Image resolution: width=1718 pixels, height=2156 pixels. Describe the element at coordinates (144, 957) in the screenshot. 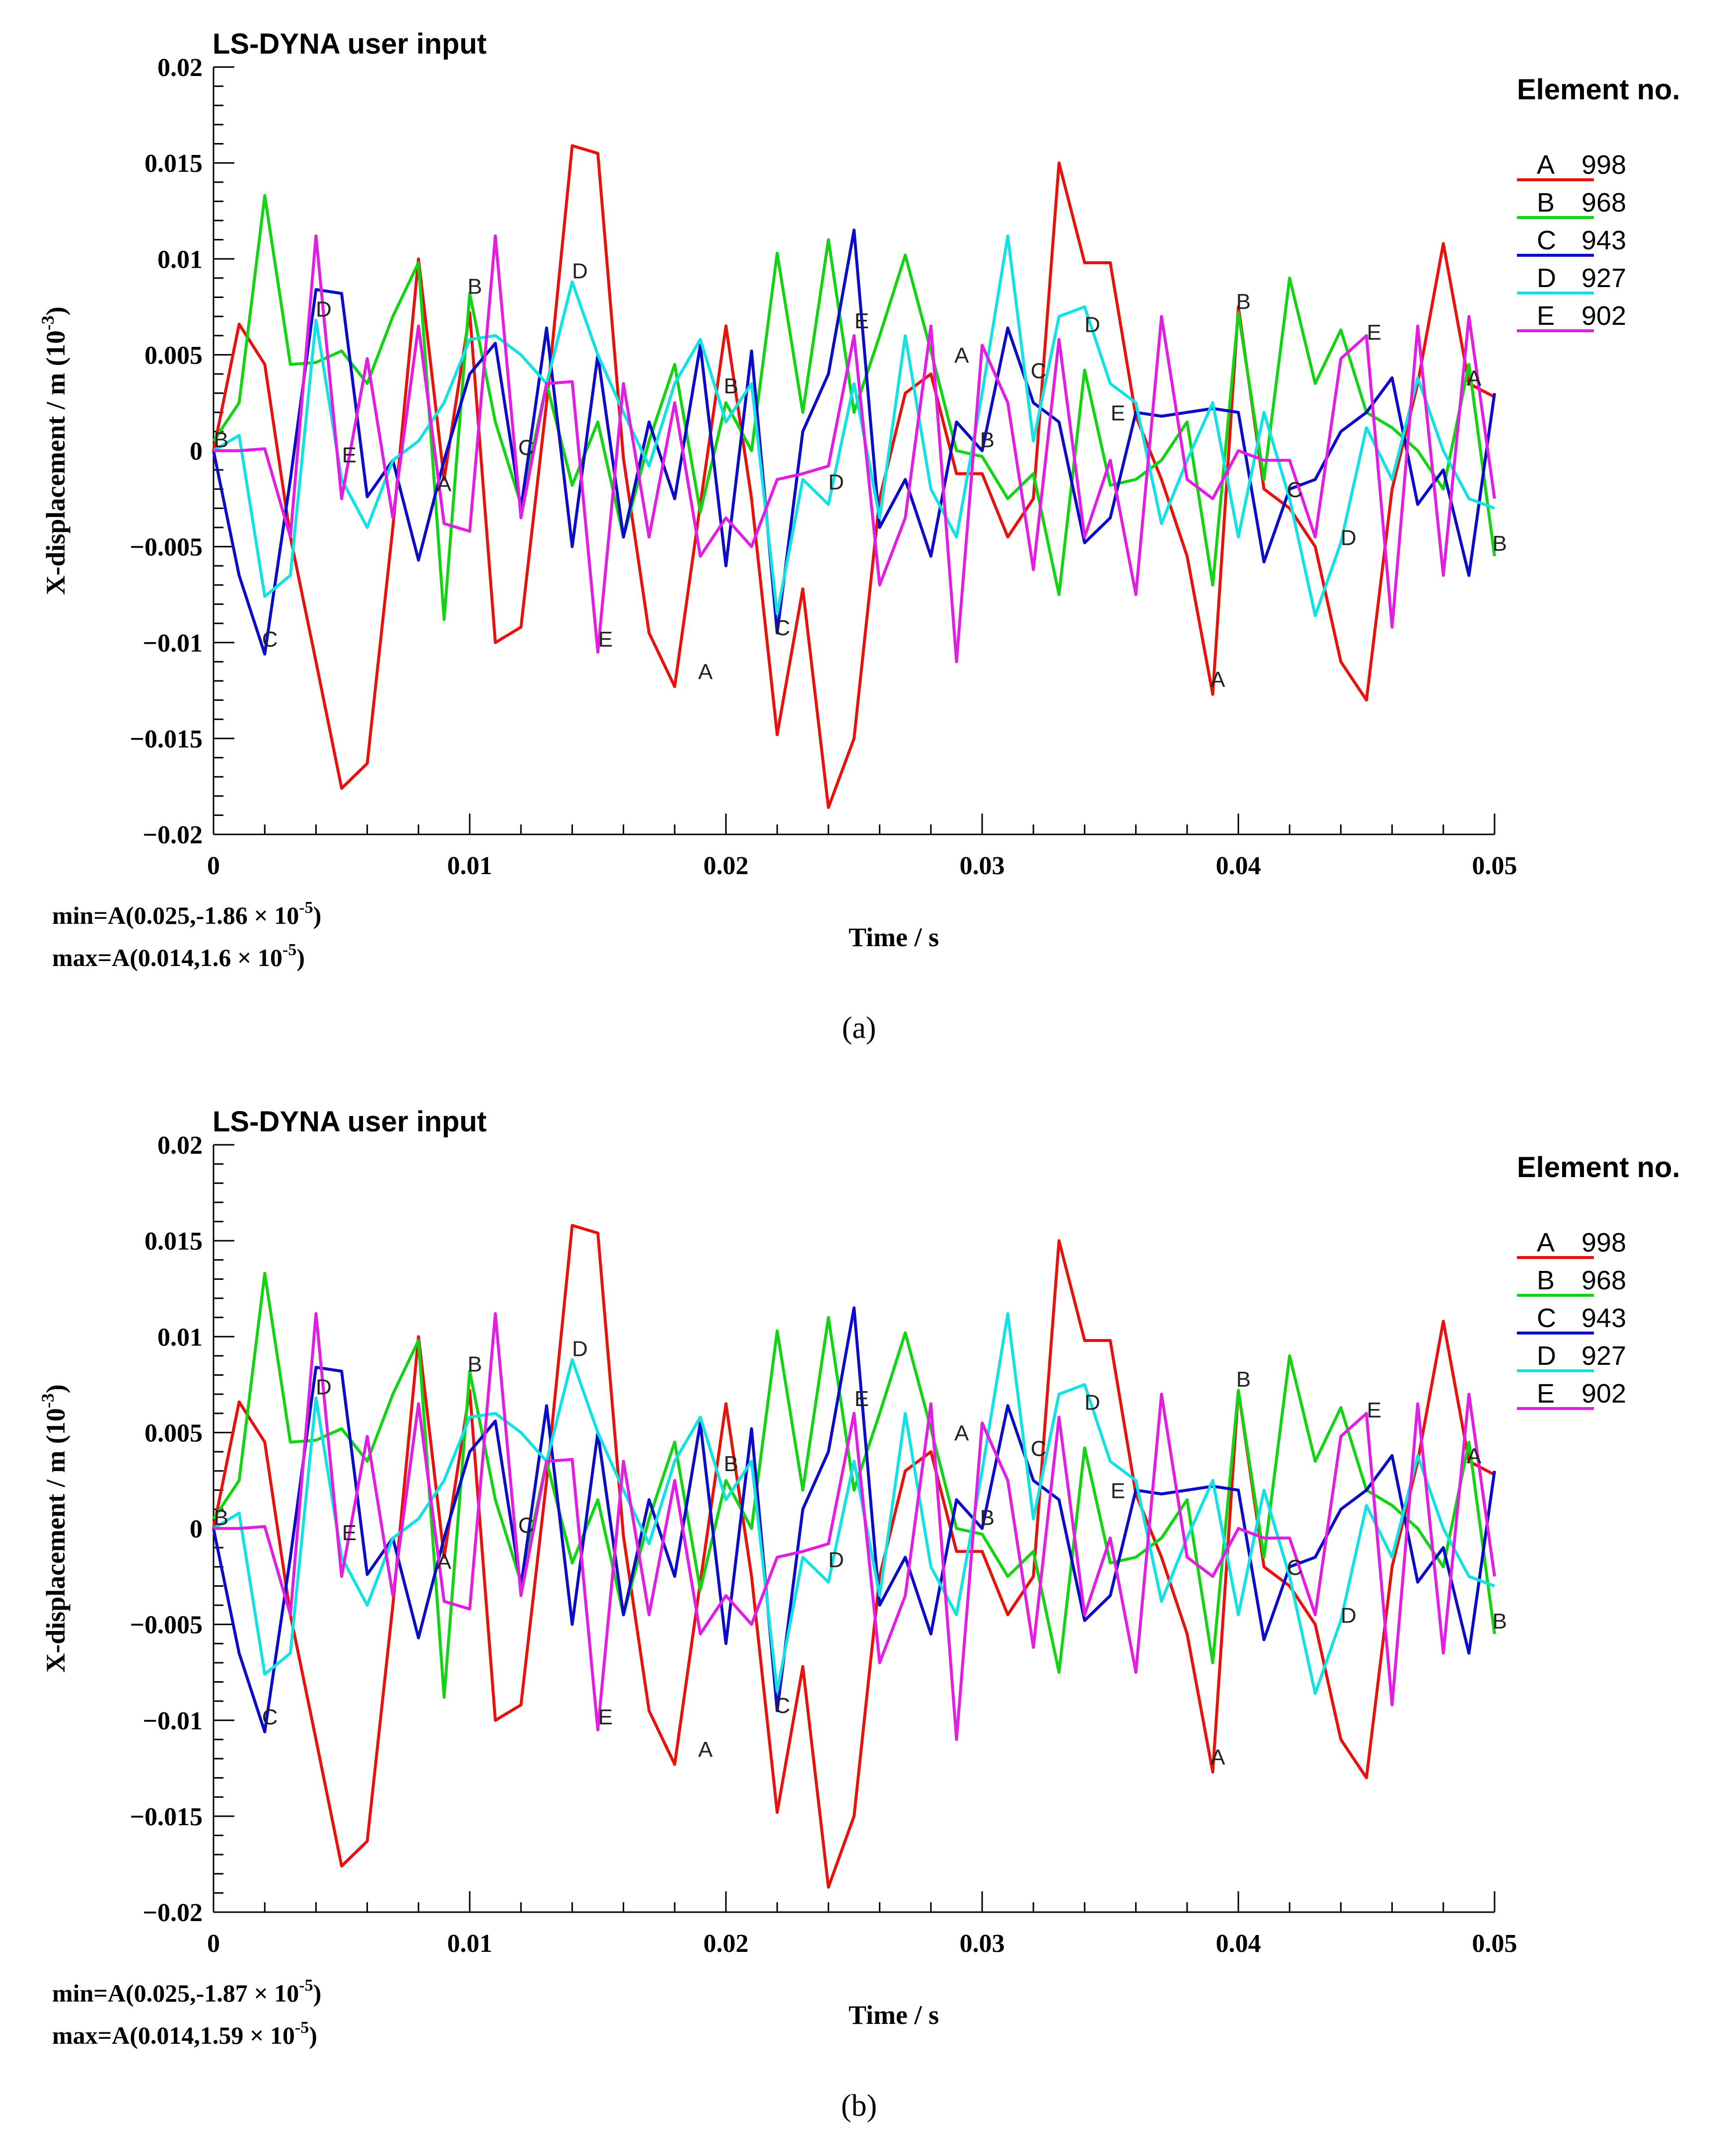

I see `max-prefix: max=A(0.014,1.6` at that location.